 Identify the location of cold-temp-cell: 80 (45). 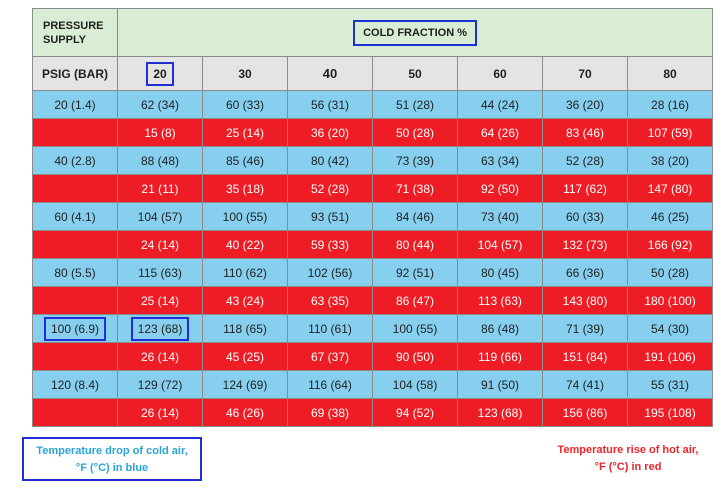
(500, 272).